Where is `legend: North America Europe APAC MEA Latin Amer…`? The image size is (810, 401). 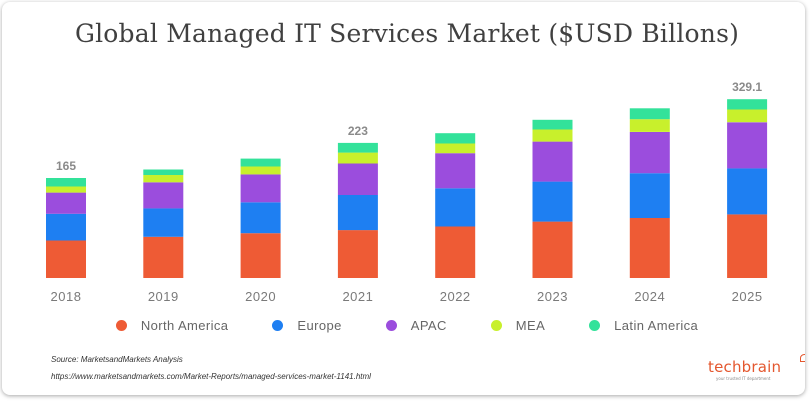 legend: North America Europe APAC MEA Latin Amer… is located at coordinates (403, 325).